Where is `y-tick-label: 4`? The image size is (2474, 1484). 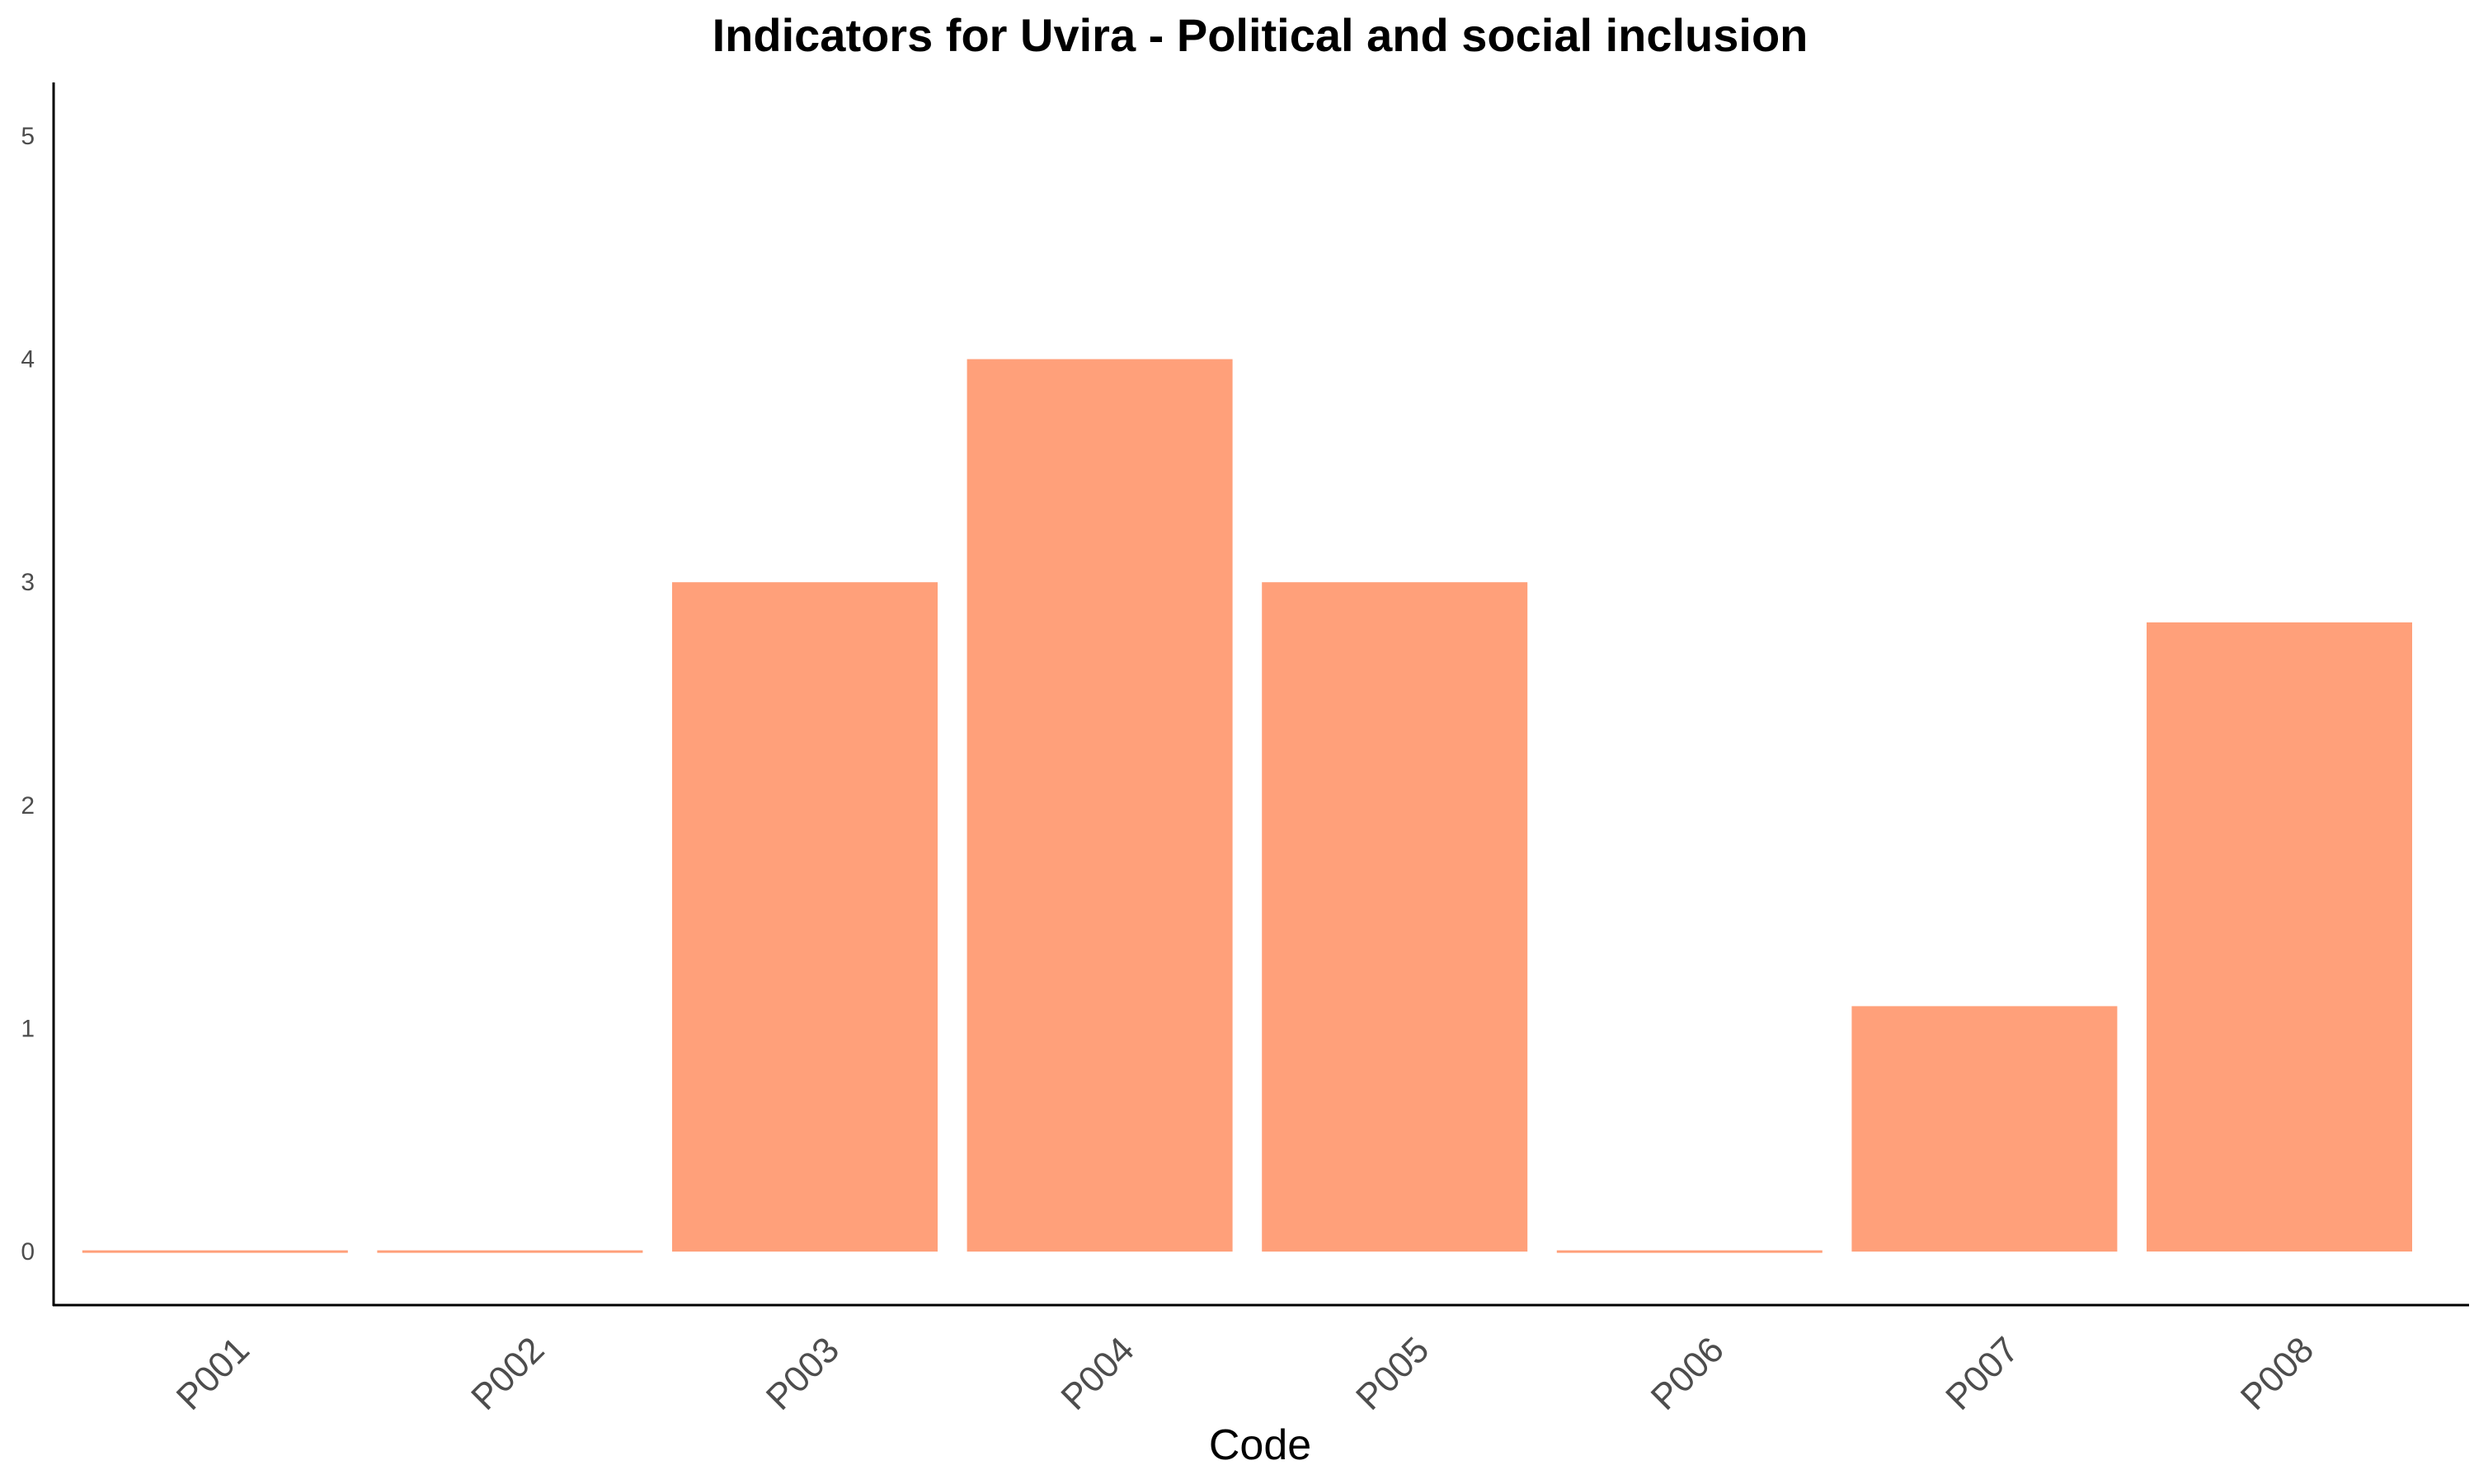
y-tick-label: 4 is located at coordinates (28, 359).